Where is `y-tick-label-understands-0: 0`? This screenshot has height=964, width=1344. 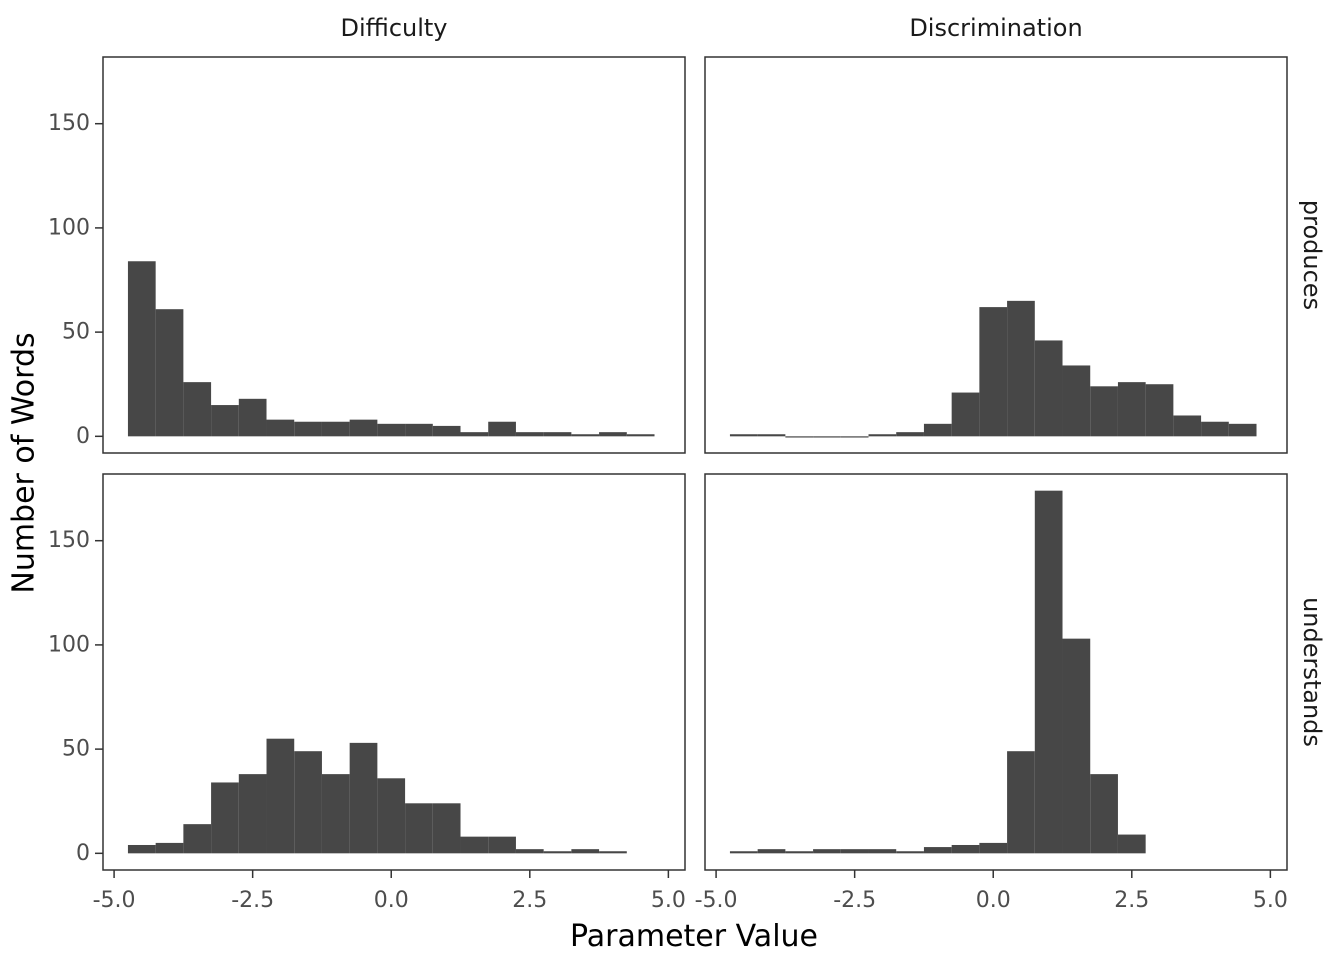 y-tick-label-understands-0: 0 is located at coordinates (83, 853).